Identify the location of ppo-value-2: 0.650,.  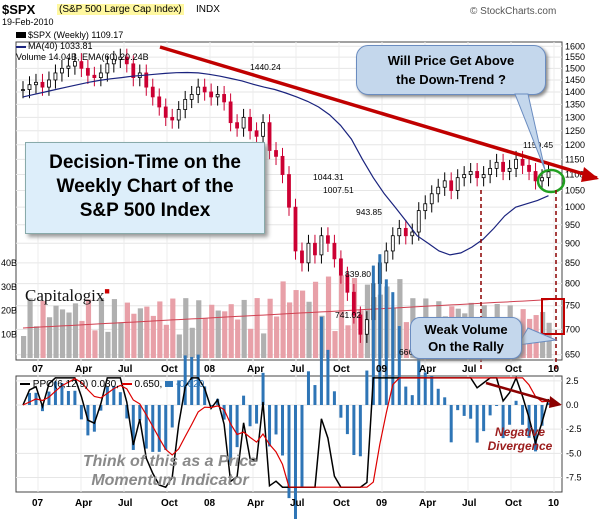
(148, 384).